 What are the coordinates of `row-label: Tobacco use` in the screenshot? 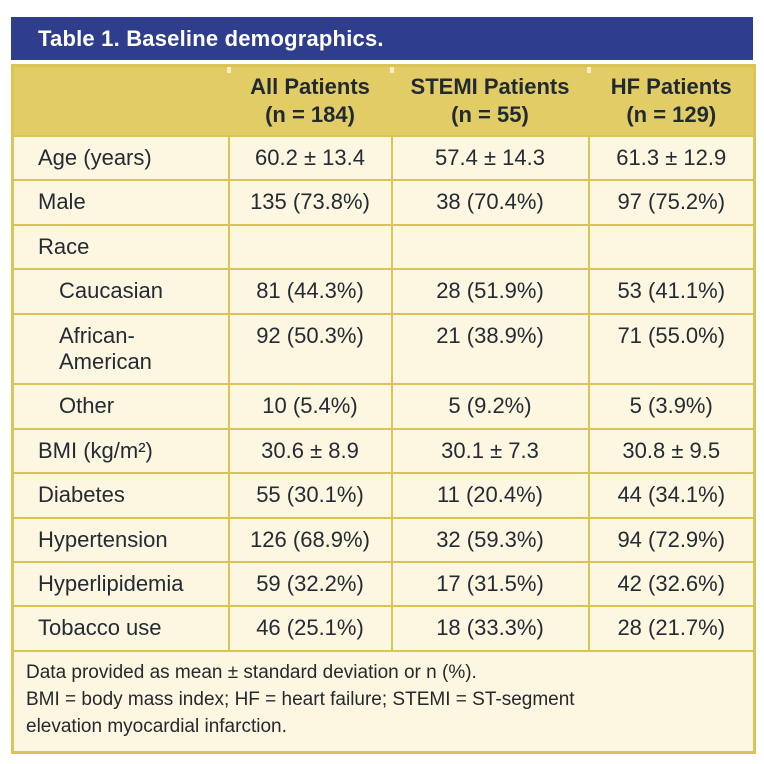 It's located at (120, 628).